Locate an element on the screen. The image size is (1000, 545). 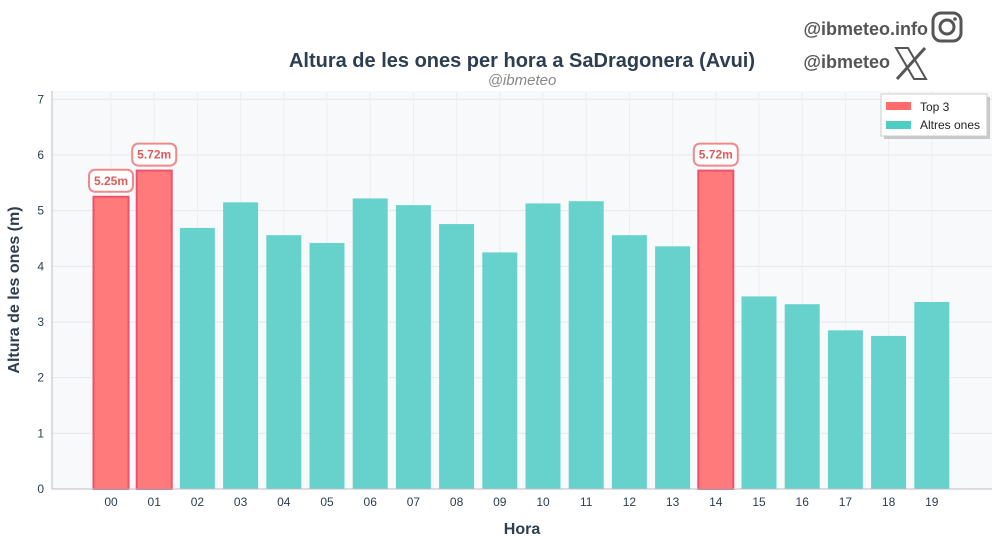
x-tick-label: 17 is located at coordinates (846, 502).